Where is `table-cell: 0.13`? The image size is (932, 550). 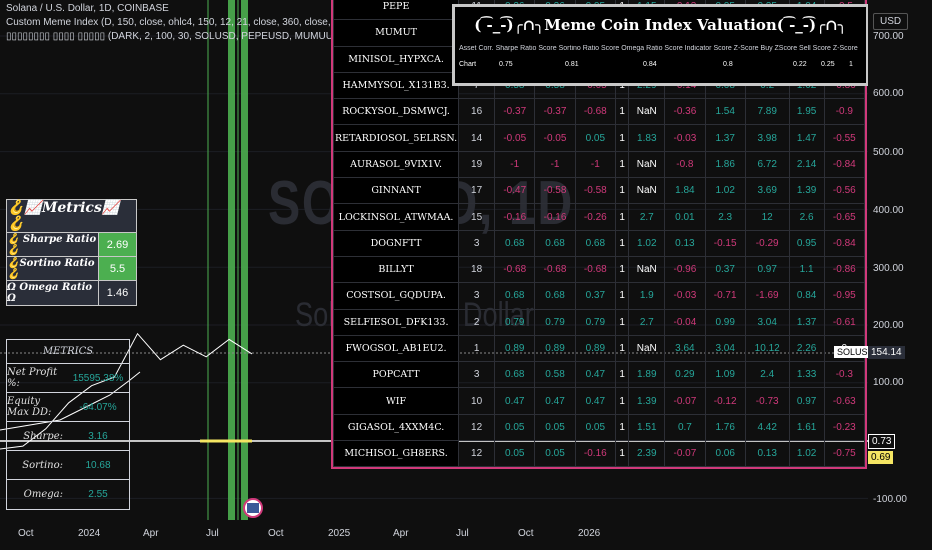 table-cell: 0.13 is located at coordinates (685, 243).